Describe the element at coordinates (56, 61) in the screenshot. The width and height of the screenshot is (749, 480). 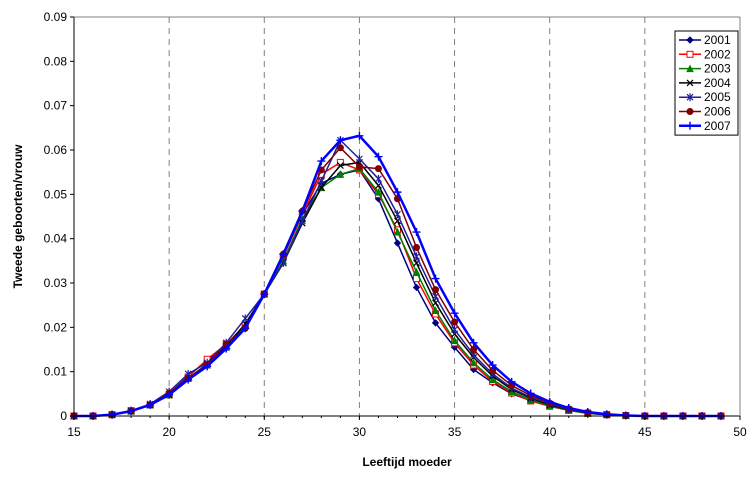
I see `y-tick-label: 0.08` at that location.